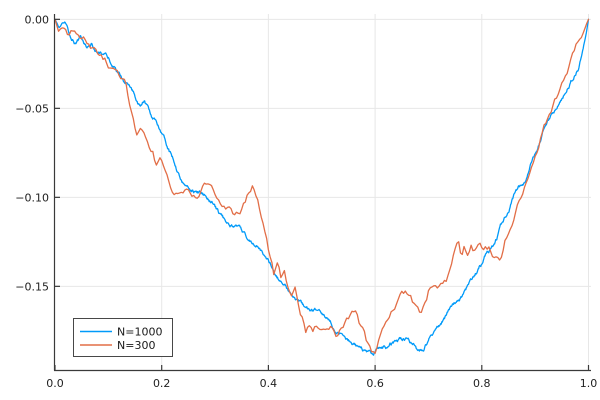 The image size is (600, 400). I want to click on y-tick-label: −0.05, so click(32, 108).